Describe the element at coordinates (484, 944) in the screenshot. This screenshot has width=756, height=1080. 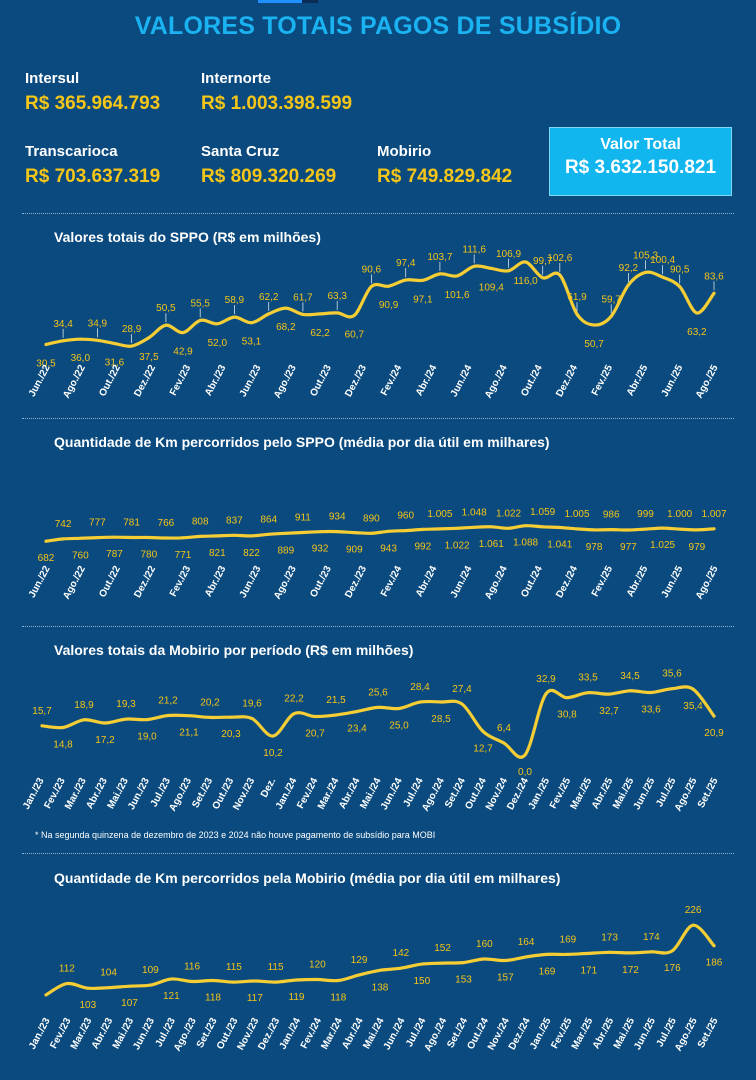
I see `data-label: 160` at that location.